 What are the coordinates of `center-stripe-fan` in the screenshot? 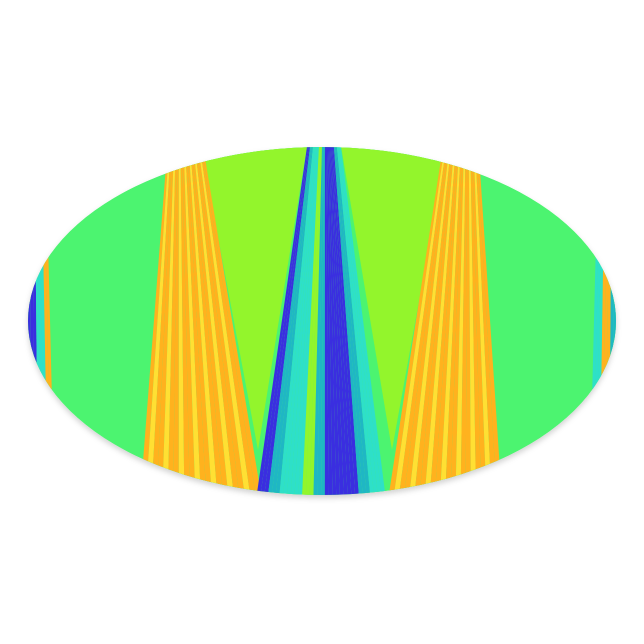 It's located at (321, 321).